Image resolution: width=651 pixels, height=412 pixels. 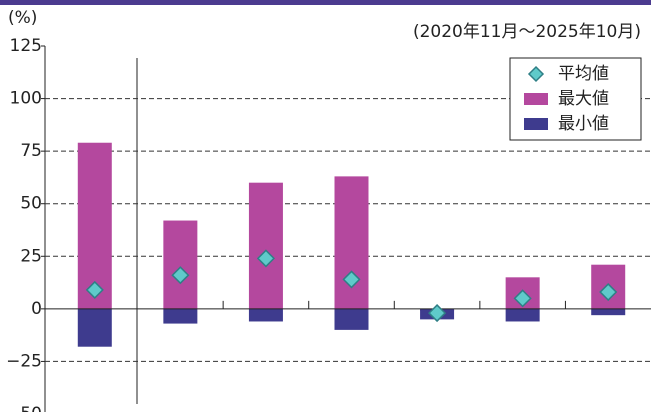 What do you see at coordinates (26, 46) in the screenshot?
I see `y-tick-label: 125` at bounding box center [26, 46].